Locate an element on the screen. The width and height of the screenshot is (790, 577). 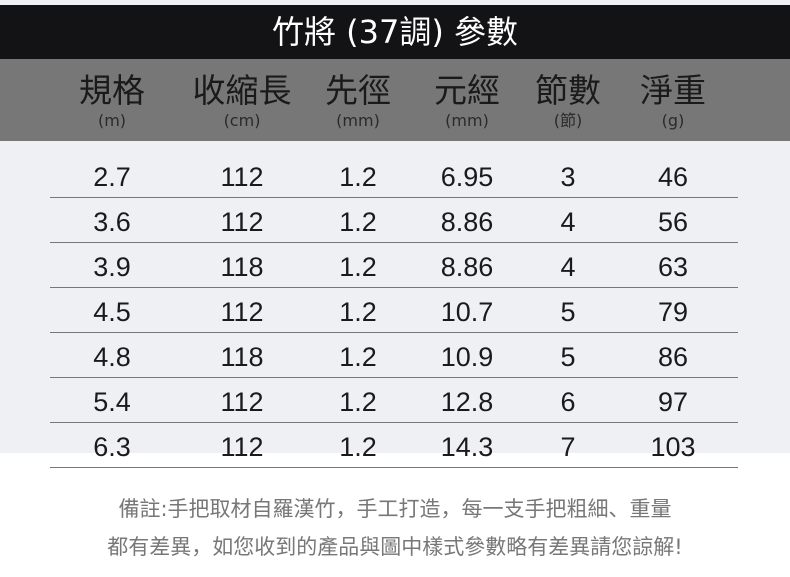
table-row: 3.9 118 1.2 8.86 4 63 is located at coordinates (394, 265).